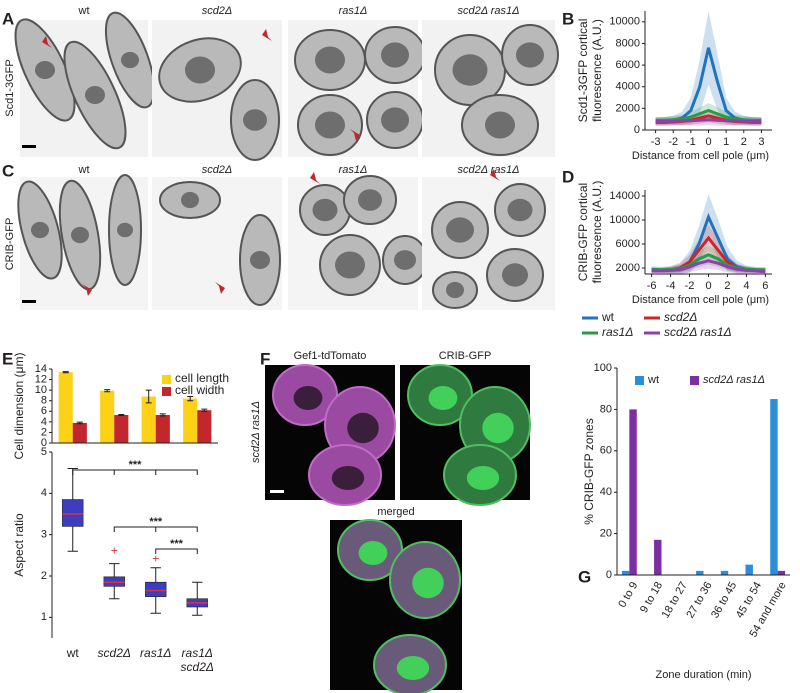 The width and height of the screenshot is (800, 693). Describe the element at coordinates (10, 87) in the screenshot. I see `row-label: Scd1-3GFP` at that location.